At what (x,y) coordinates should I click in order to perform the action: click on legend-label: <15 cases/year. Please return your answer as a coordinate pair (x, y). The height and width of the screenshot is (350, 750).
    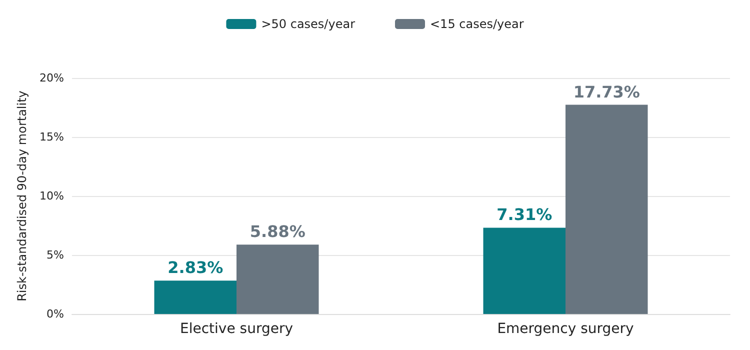
    Looking at the image, I should click on (477, 24).